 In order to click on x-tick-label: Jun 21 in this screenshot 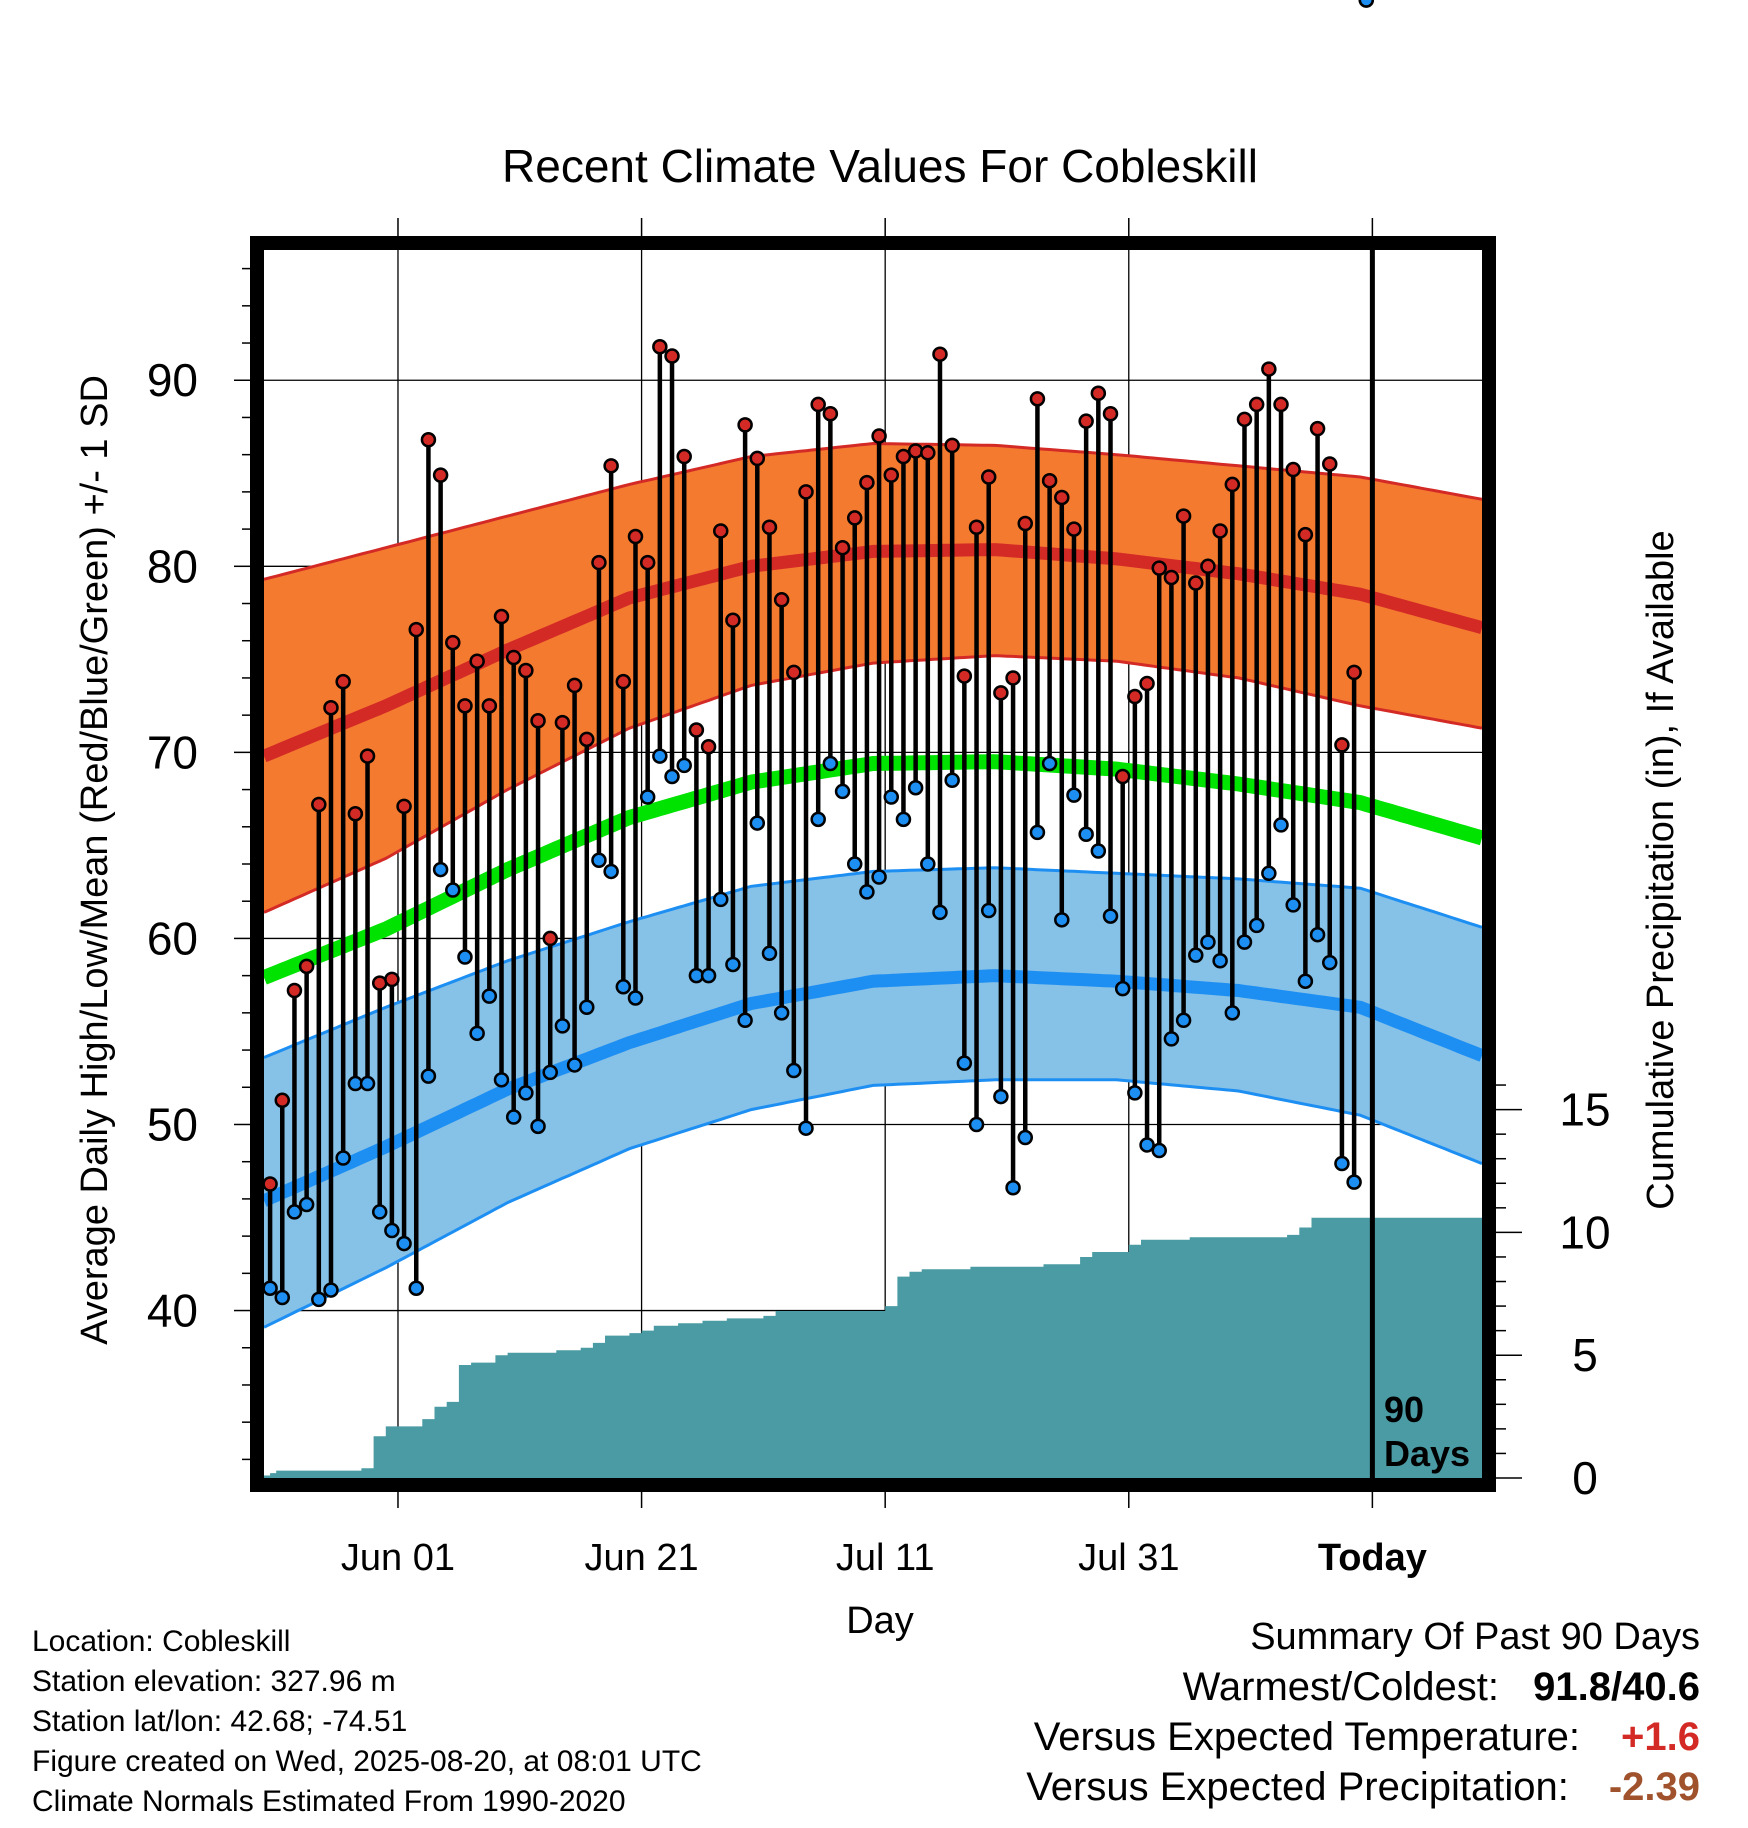, I will do `click(642, 1558)`.